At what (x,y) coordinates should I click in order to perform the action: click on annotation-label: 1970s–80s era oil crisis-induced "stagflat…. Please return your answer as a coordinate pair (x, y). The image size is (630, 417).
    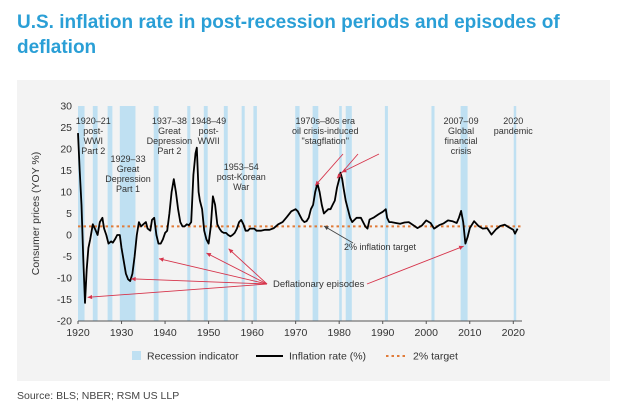
    Looking at the image, I should click on (325, 131).